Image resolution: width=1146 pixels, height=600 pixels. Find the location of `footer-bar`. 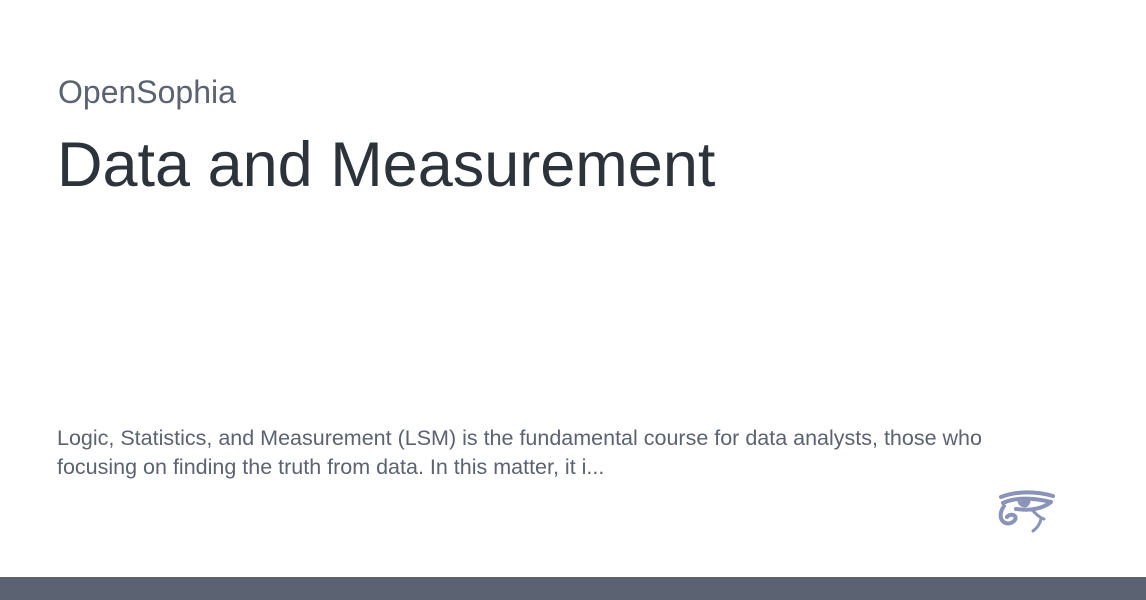

footer-bar is located at coordinates (573, 588).